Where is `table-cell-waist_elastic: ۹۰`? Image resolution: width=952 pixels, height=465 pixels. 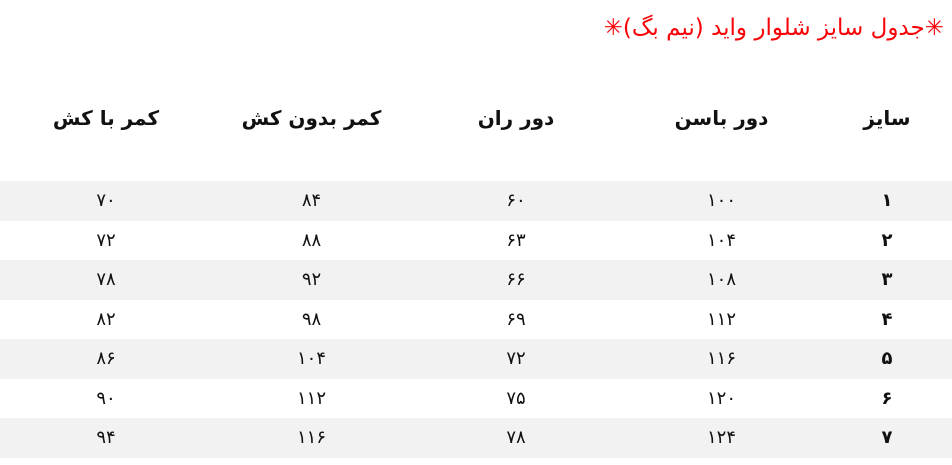 table-cell-waist_elastic: ۹۰ is located at coordinates (106, 398).